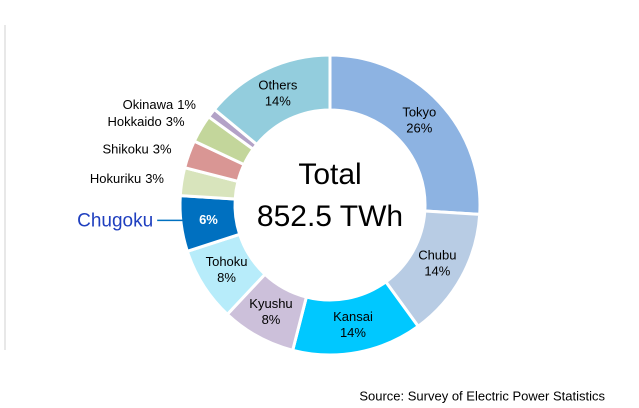 This screenshot has width=639, height=408. Describe the element at coordinates (329, 174) in the screenshot. I see `center-title: Total` at that location.